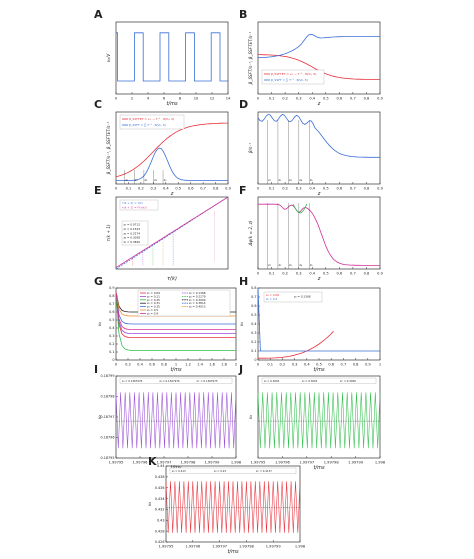 The width and height of the screenshot is (474, 559). Describe the element at coordinates (339, 189) in the screenshot. I see `x-tick-label-D: 0.6` at that location.